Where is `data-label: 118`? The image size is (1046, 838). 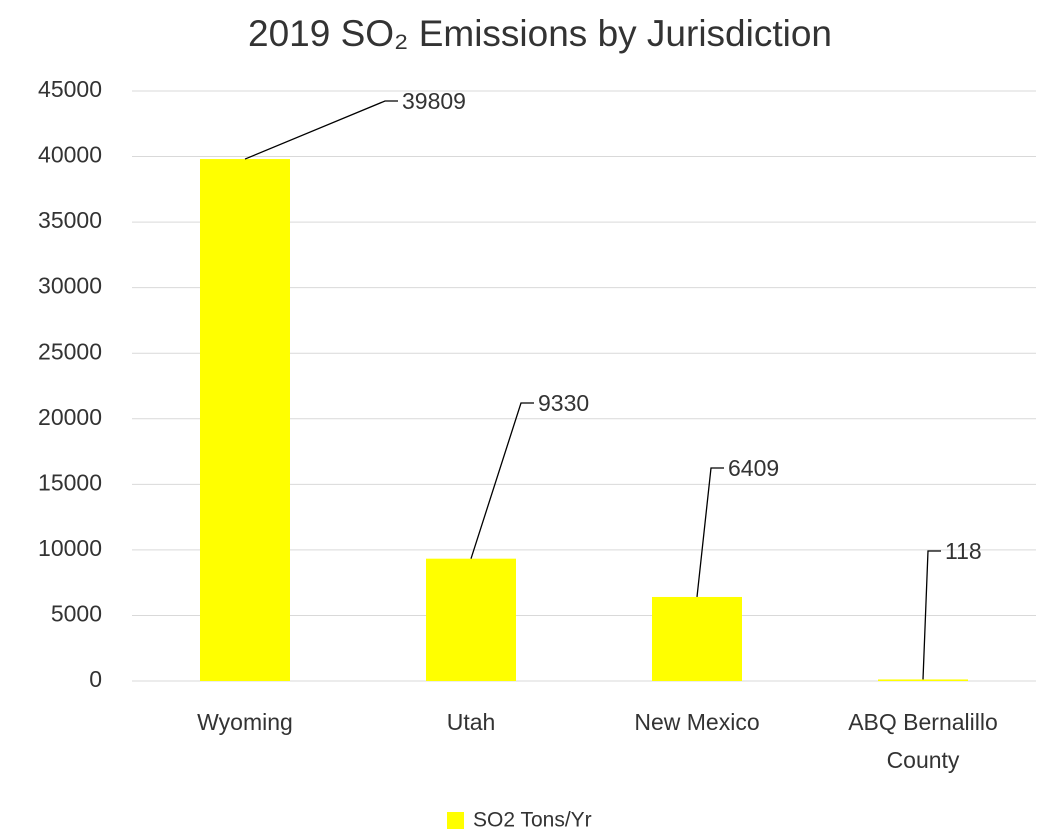 data-label: 118 is located at coordinates (963, 551).